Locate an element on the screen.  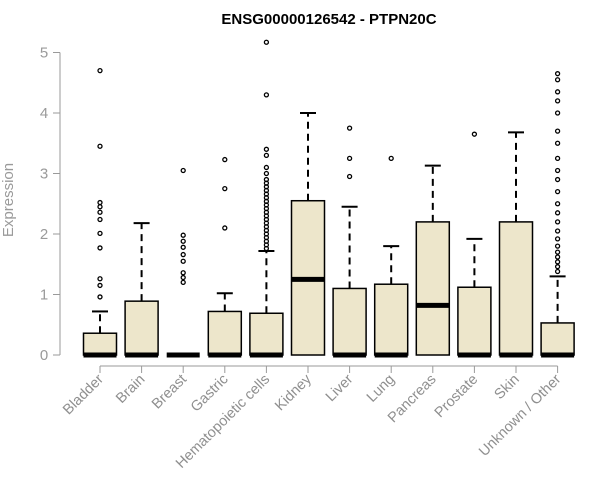
y-tick-label: 0 is located at coordinates (44, 355).